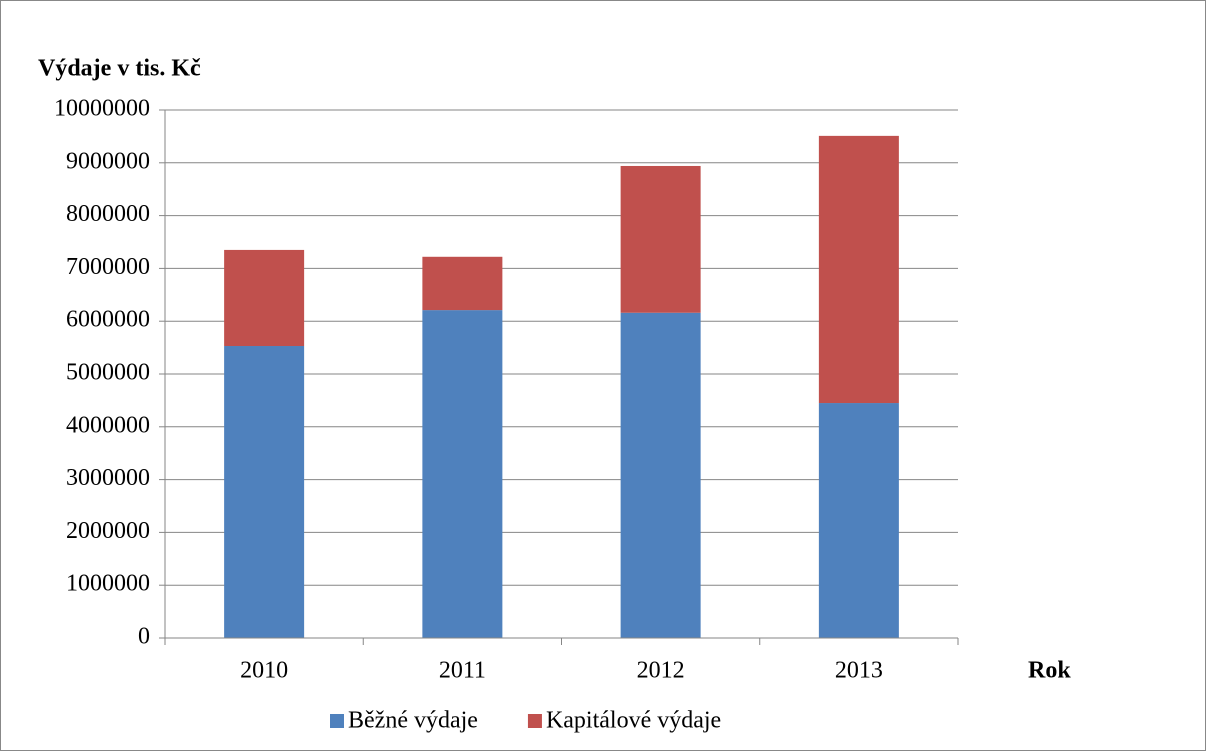 The width and height of the screenshot is (1206, 751). Describe the element at coordinates (108, 584) in the screenshot. I see `y-tick-label: 1000000` at that location.